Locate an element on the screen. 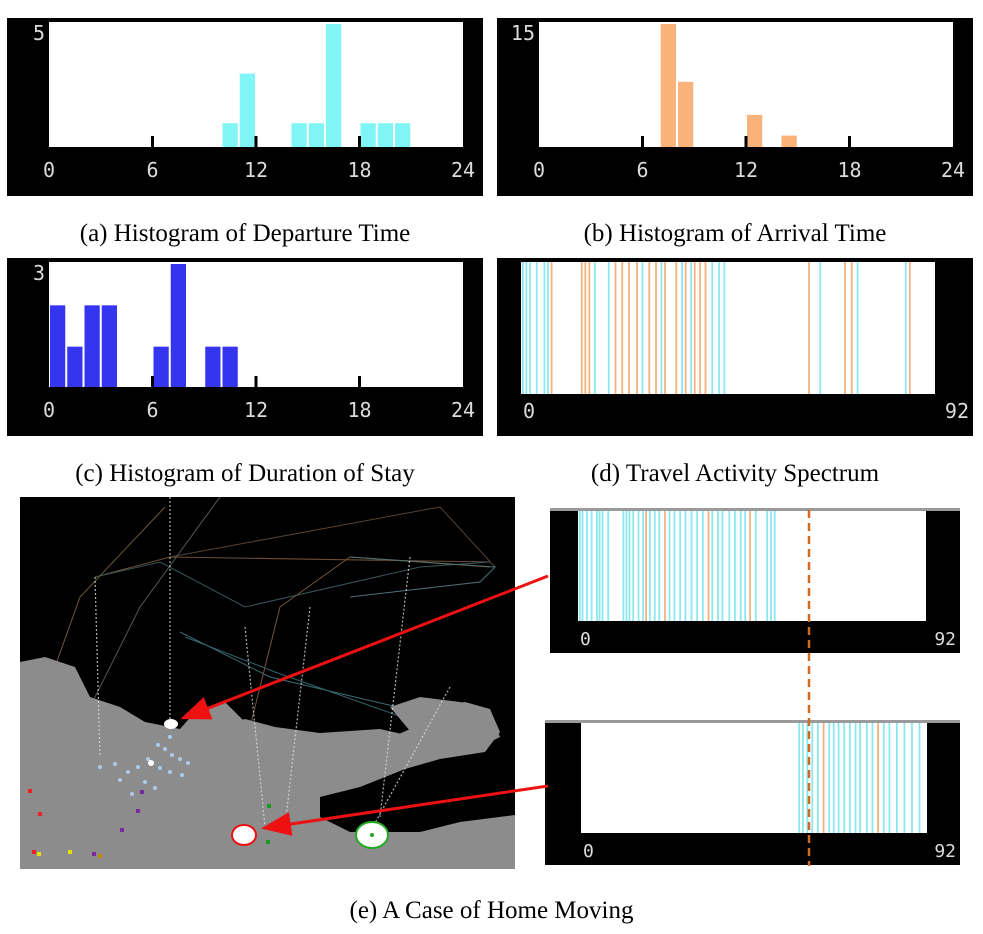 The image size is (983, 934). chart-a-departure: 0 6 12 18 24 5 is located at coordinates (245, 107).